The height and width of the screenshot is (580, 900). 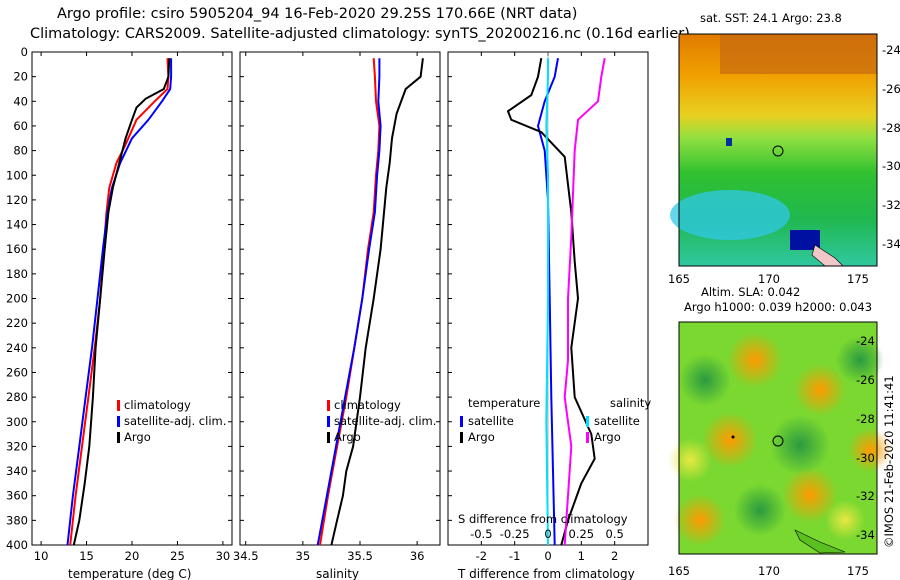 What do you see at coordinates (798, 54) in the screenshot?
I see `sst-warm-patch` at bounding box center [798, 54].